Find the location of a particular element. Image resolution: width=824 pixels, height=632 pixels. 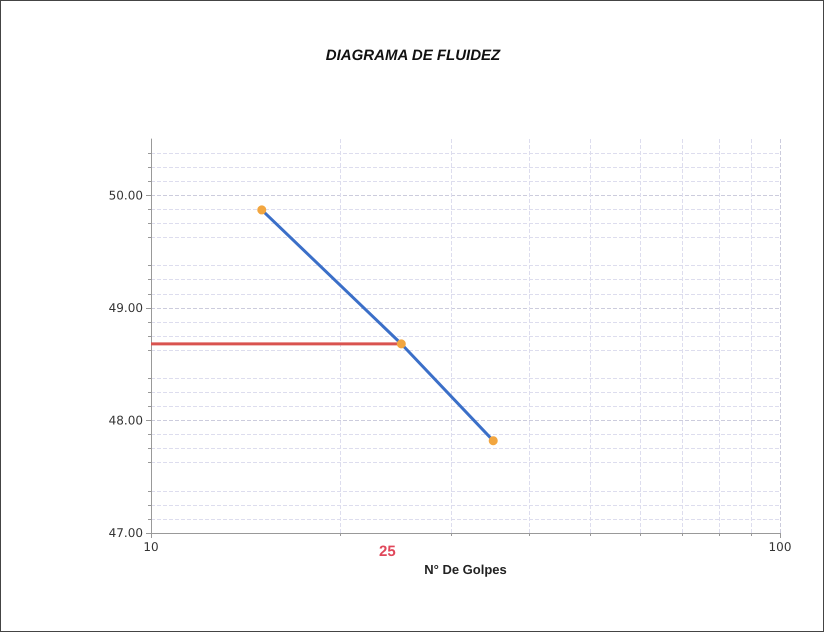

chart-title: DIAGRAMA DE FLUIDEZ is located at coordinates (414, 55).